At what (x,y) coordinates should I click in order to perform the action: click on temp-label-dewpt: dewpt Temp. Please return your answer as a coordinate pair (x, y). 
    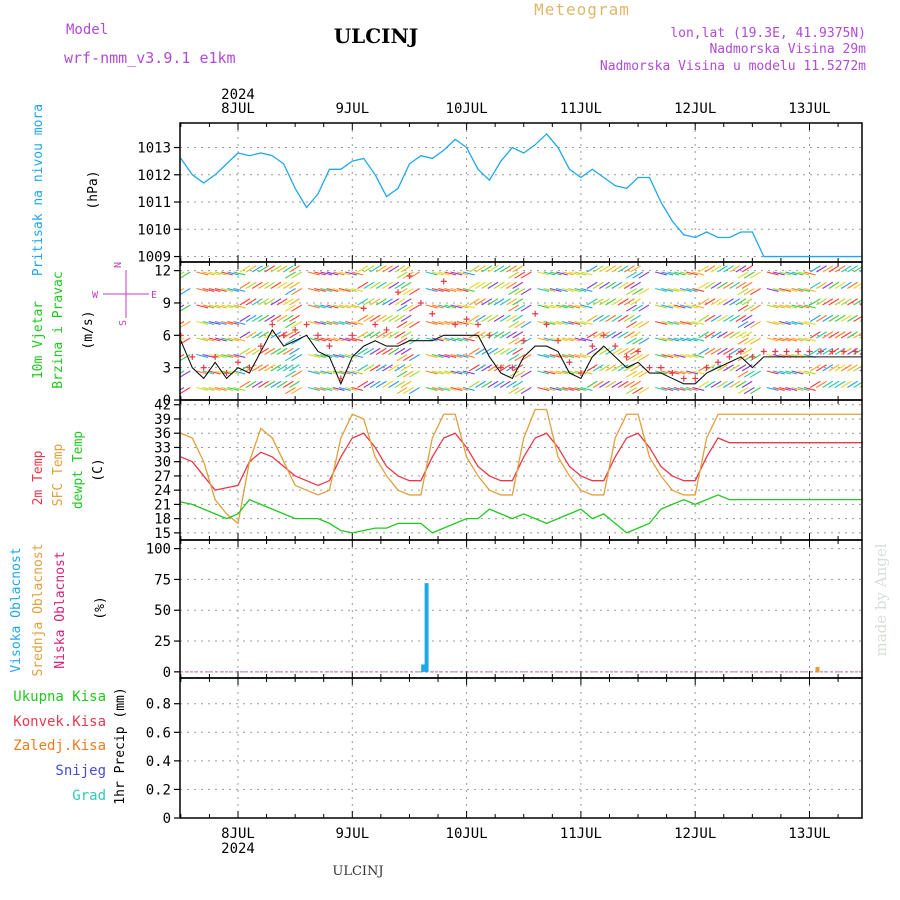
    Looking at the image, I should click on (78, 470).